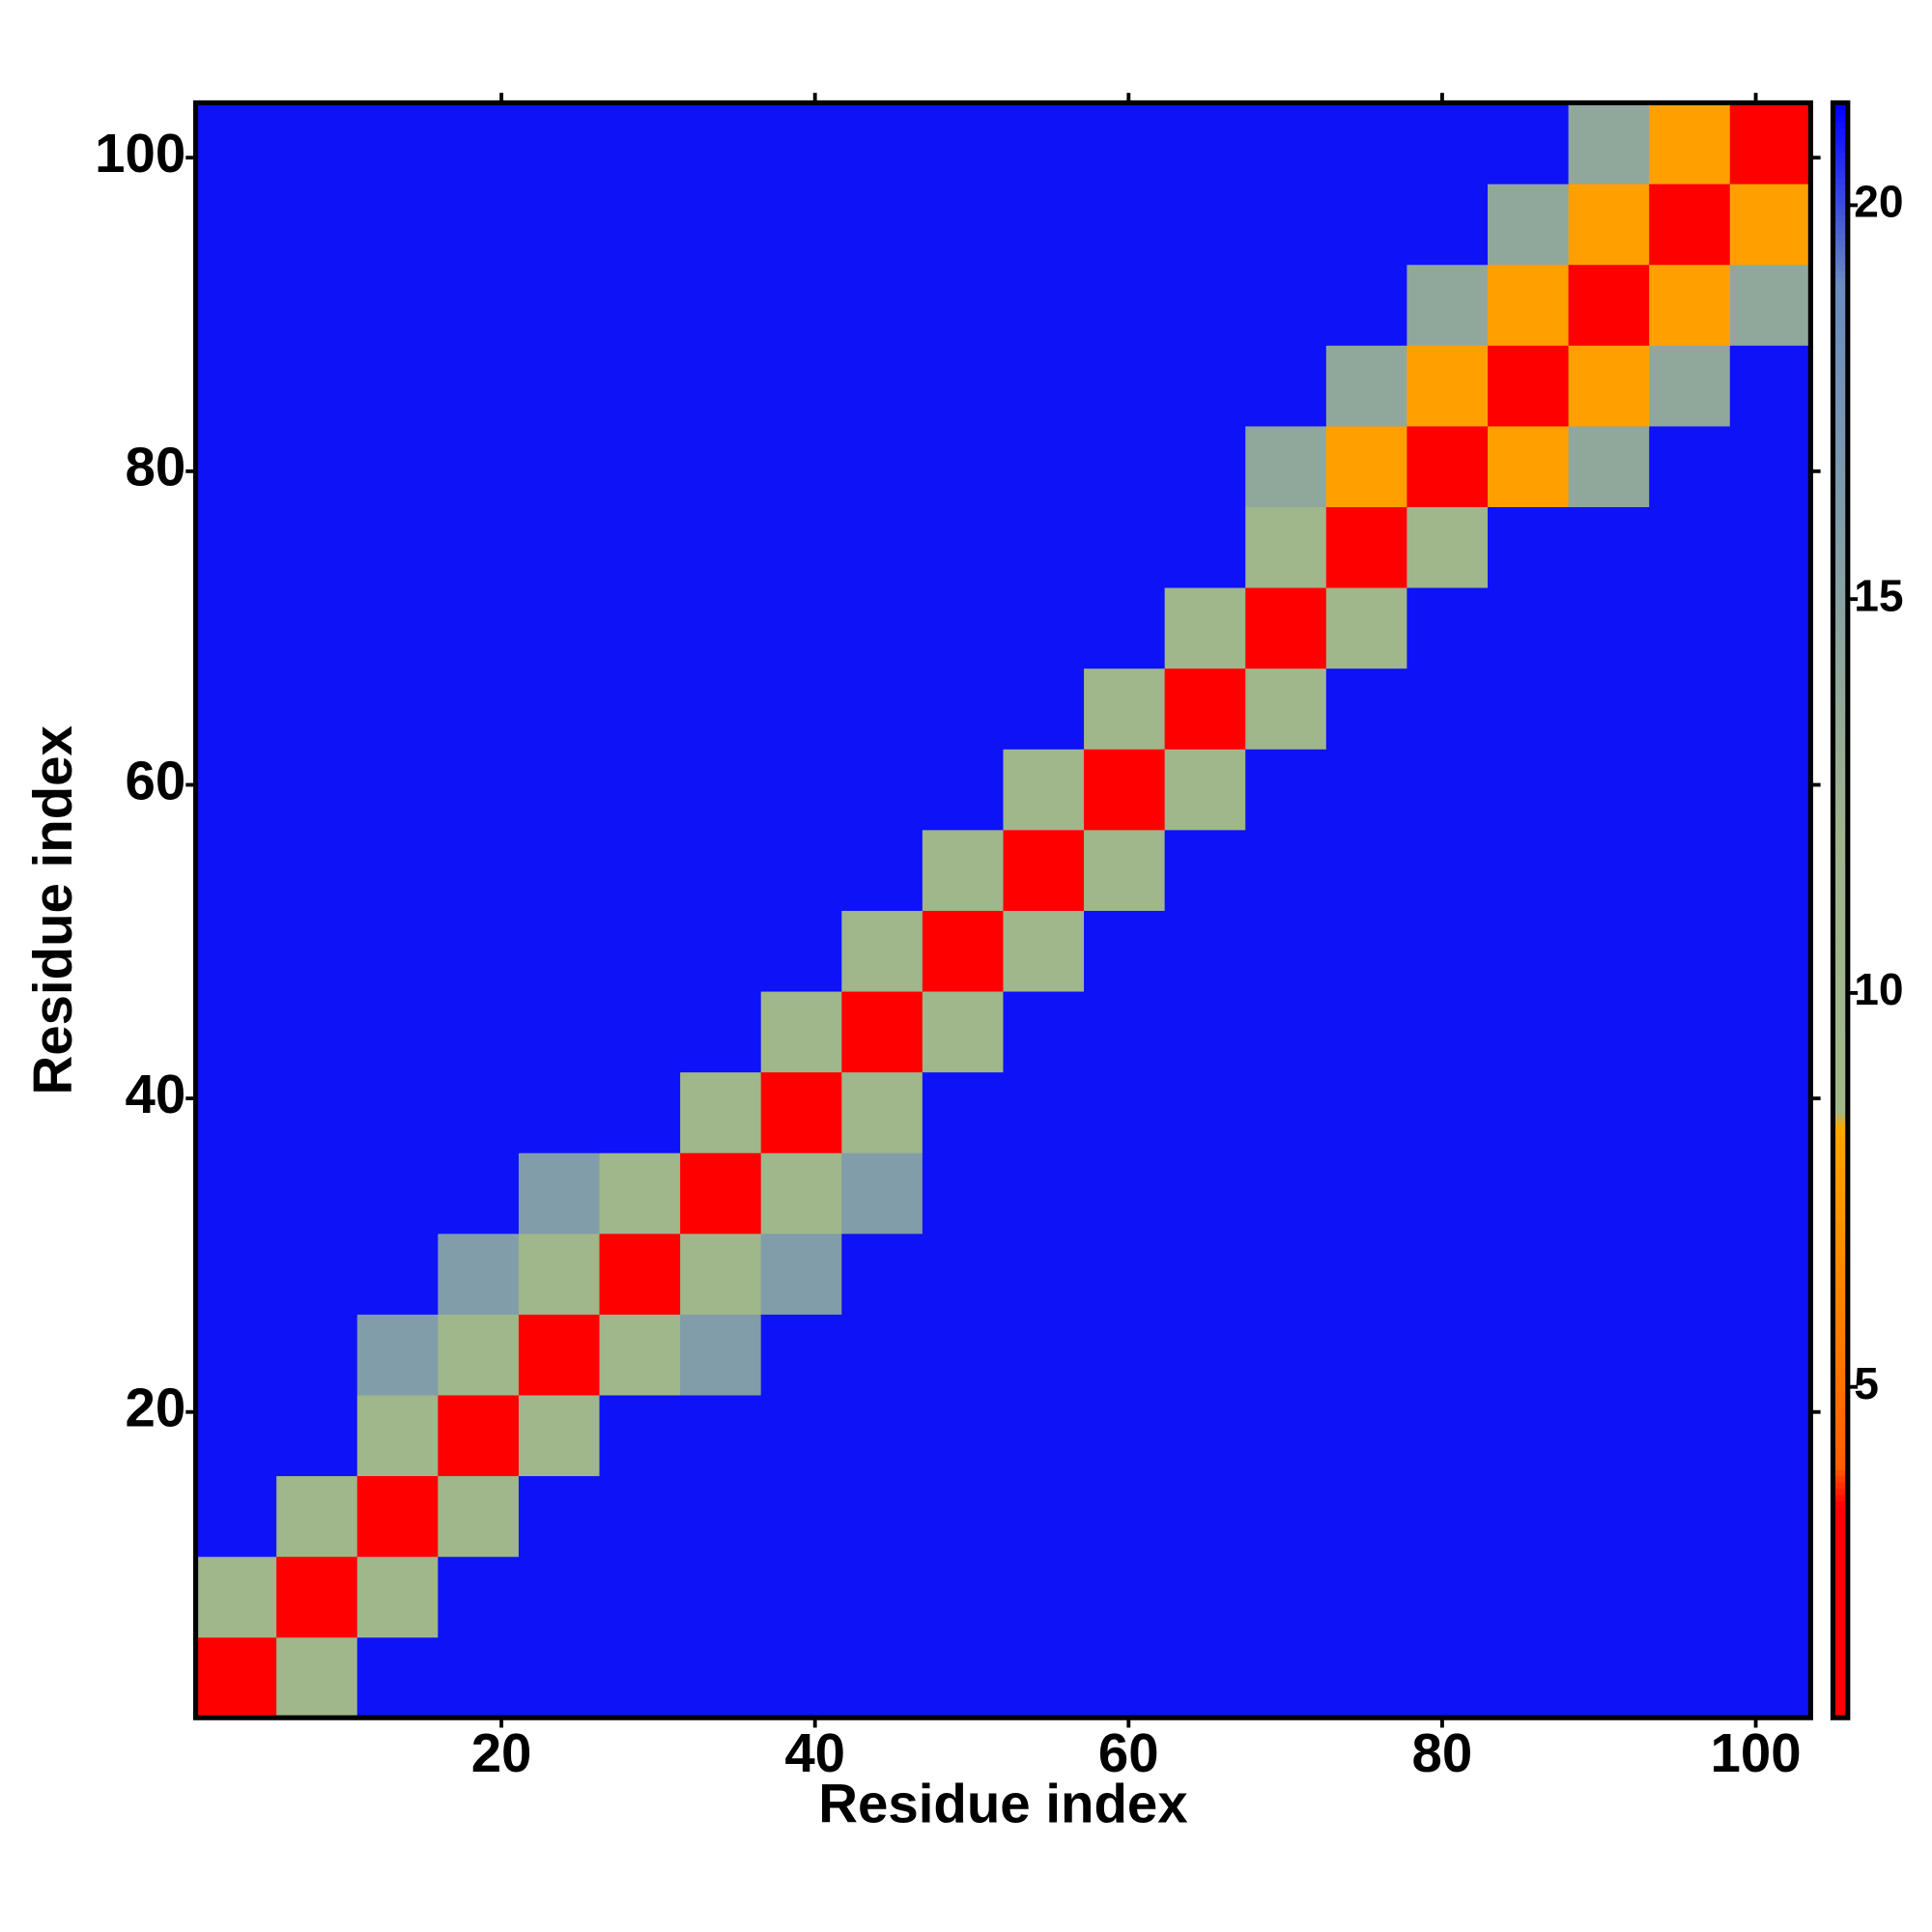 The width and height of the screenshot is (1932, 1932). Describe the element at coordinates (156, 1408) in the screenshot. I see `y-tick-label: 20` at that location.